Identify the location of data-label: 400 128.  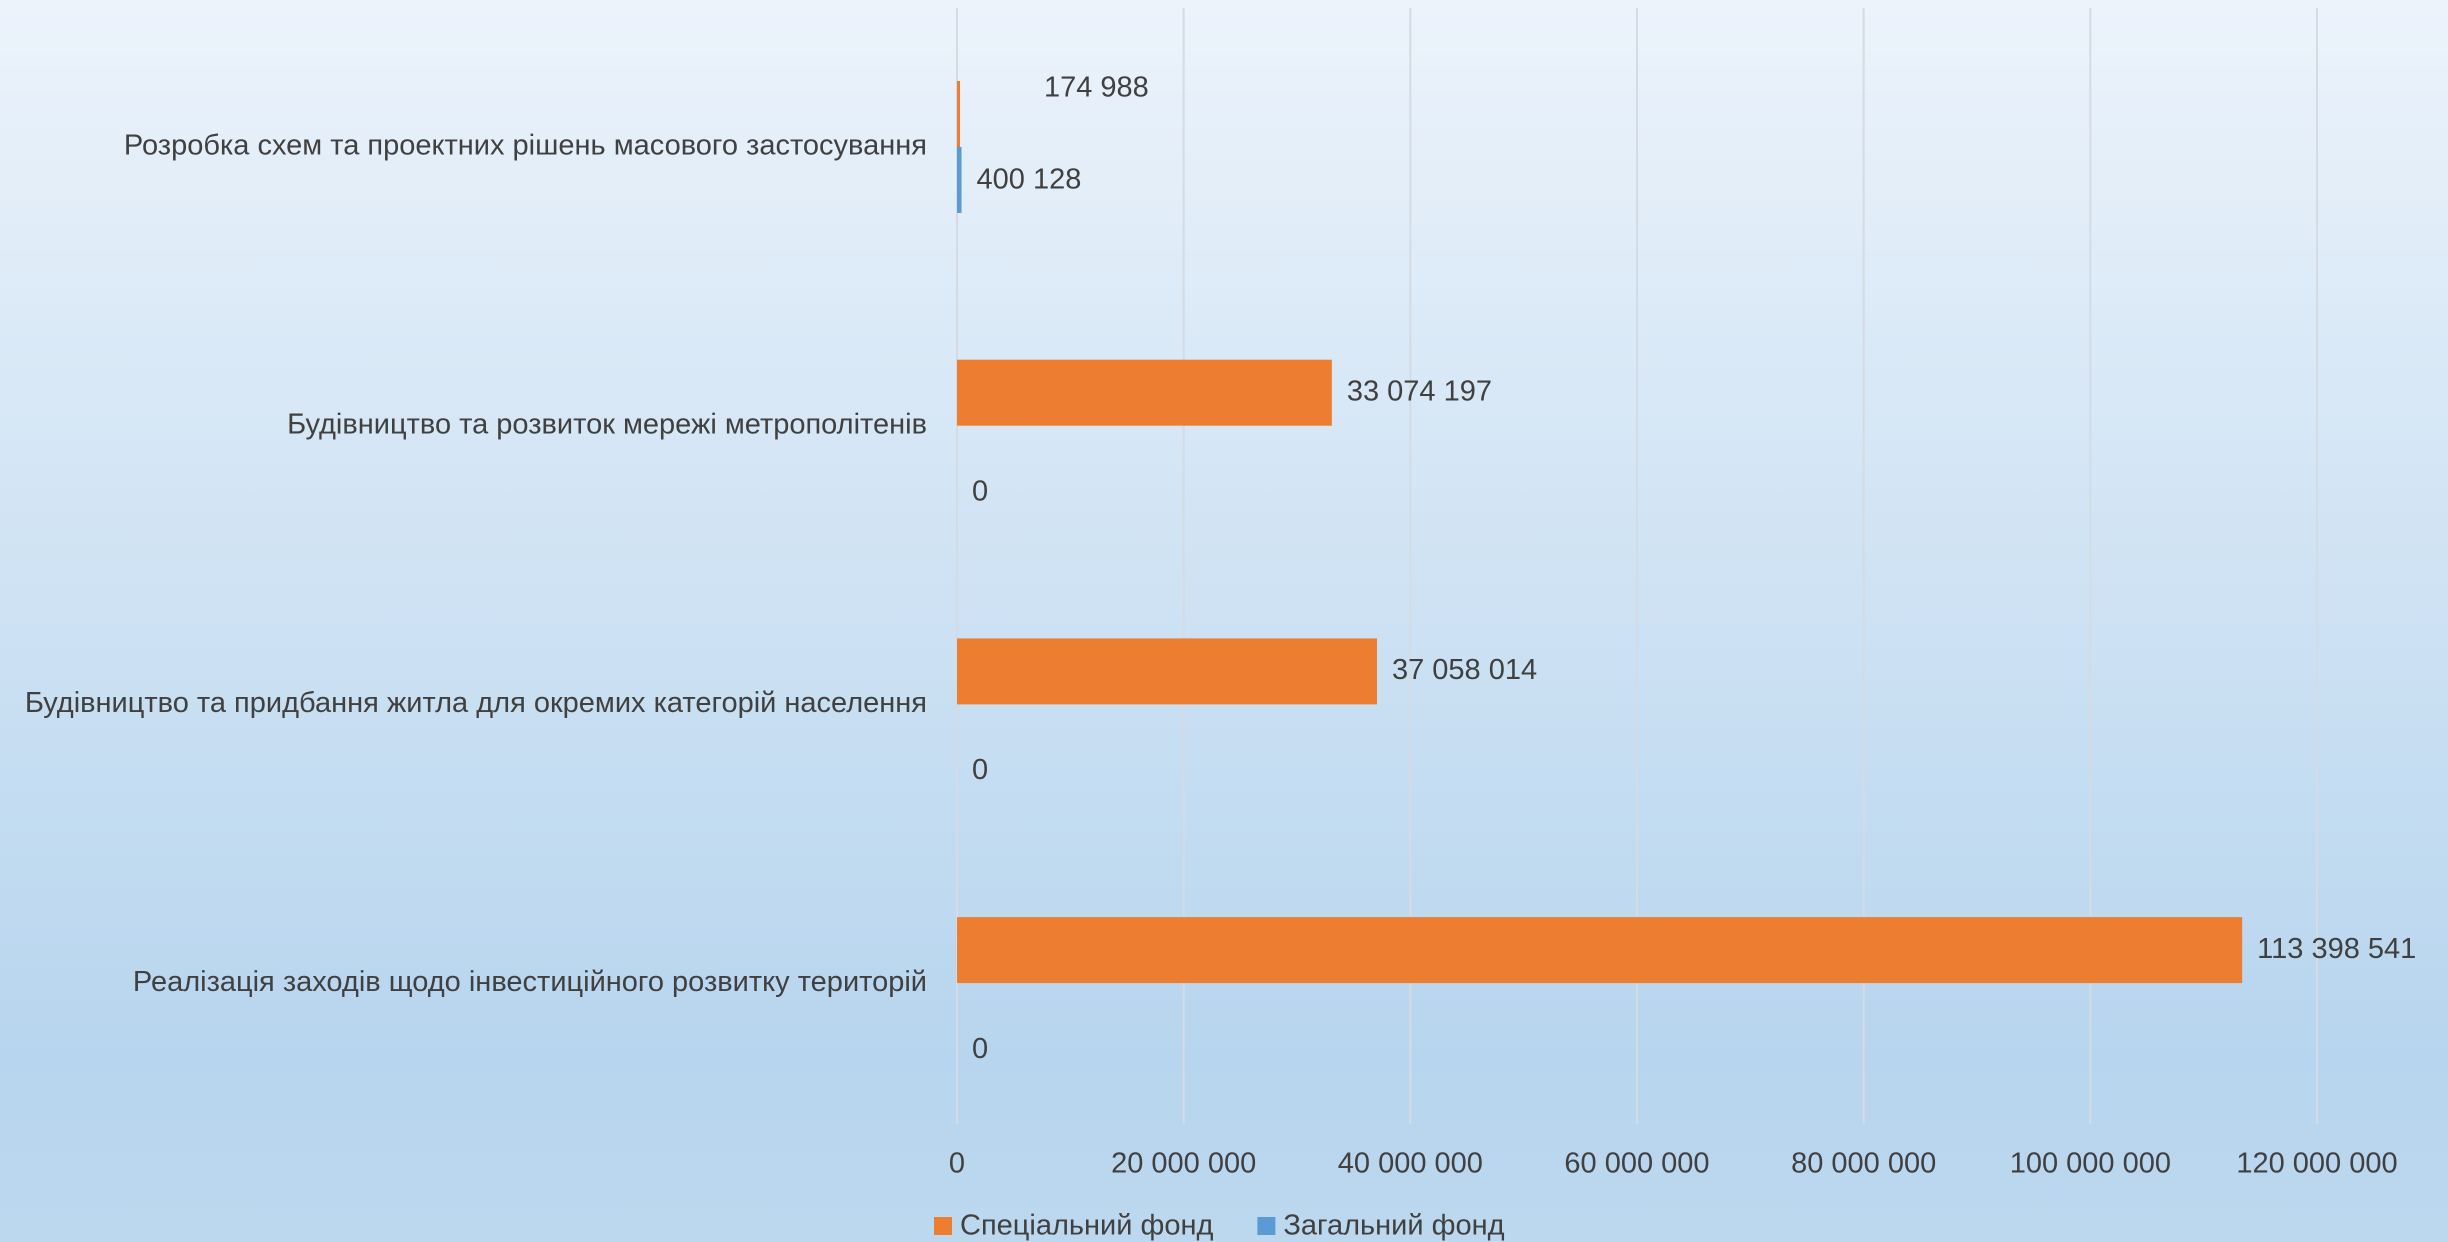
(1029, 180).